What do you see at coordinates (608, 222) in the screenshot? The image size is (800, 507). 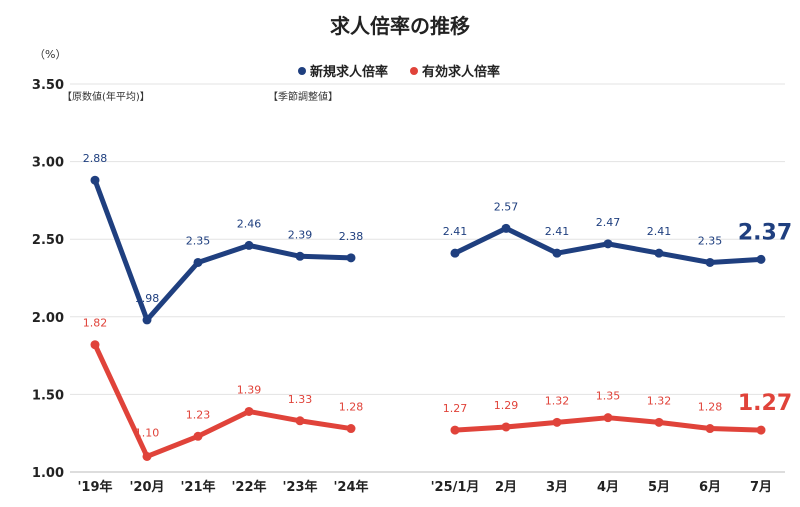 I see `data-label-new: 2.47` at bounding box center [608, 222].